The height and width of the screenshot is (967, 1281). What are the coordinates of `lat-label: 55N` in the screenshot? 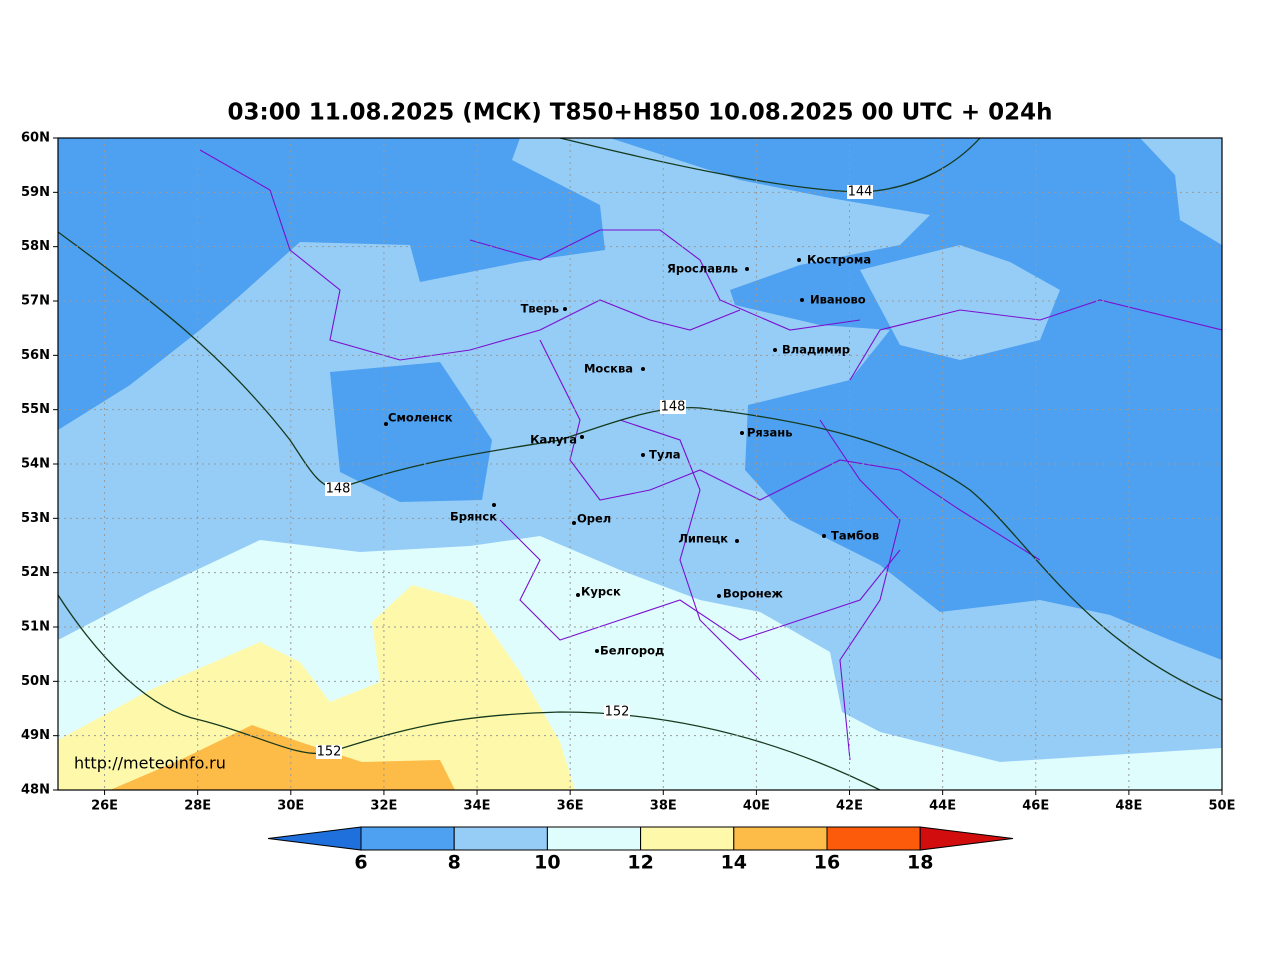 It's located at (35, 409).